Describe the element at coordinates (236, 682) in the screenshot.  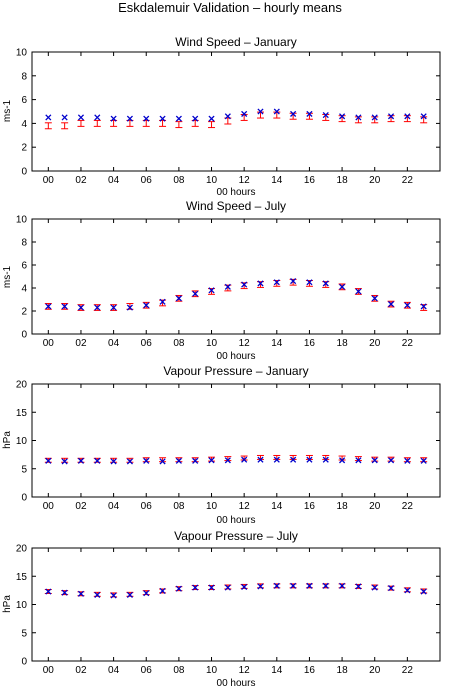
I see `x-axis-label: 00 hours` at that location.